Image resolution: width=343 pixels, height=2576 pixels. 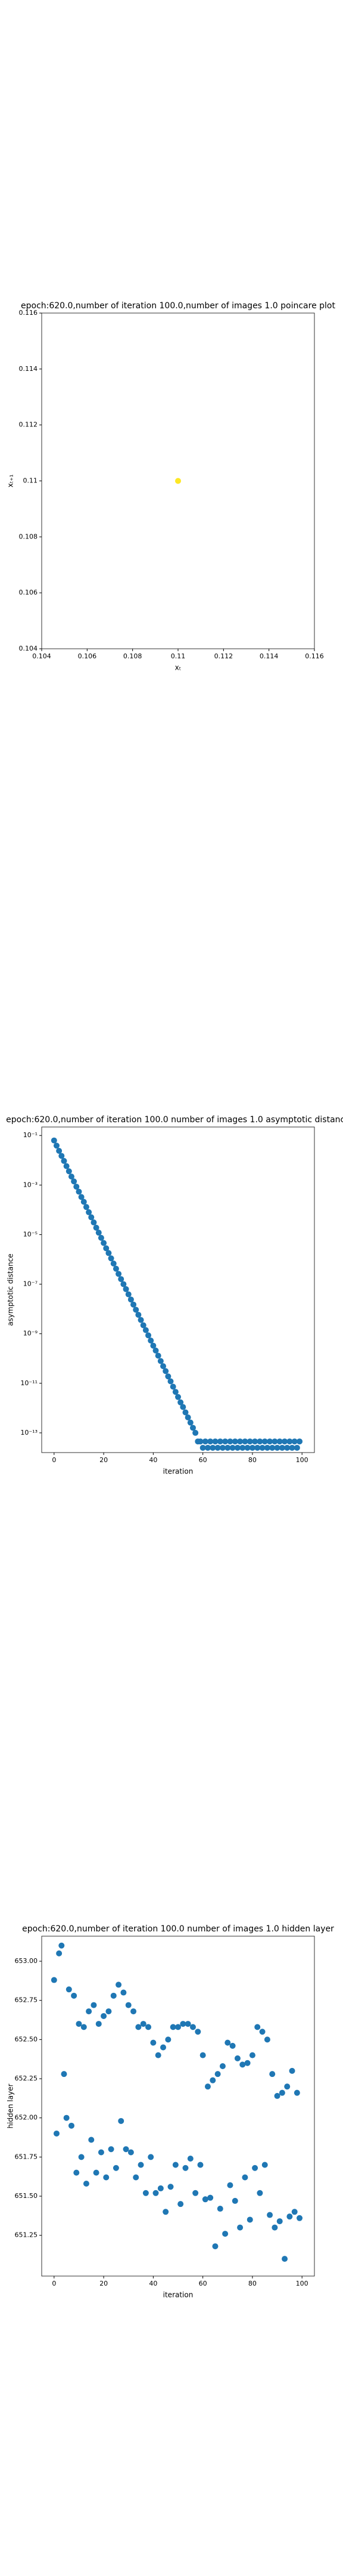 I want to click on x-tick-label: 60, so click(x=203, y=1460).